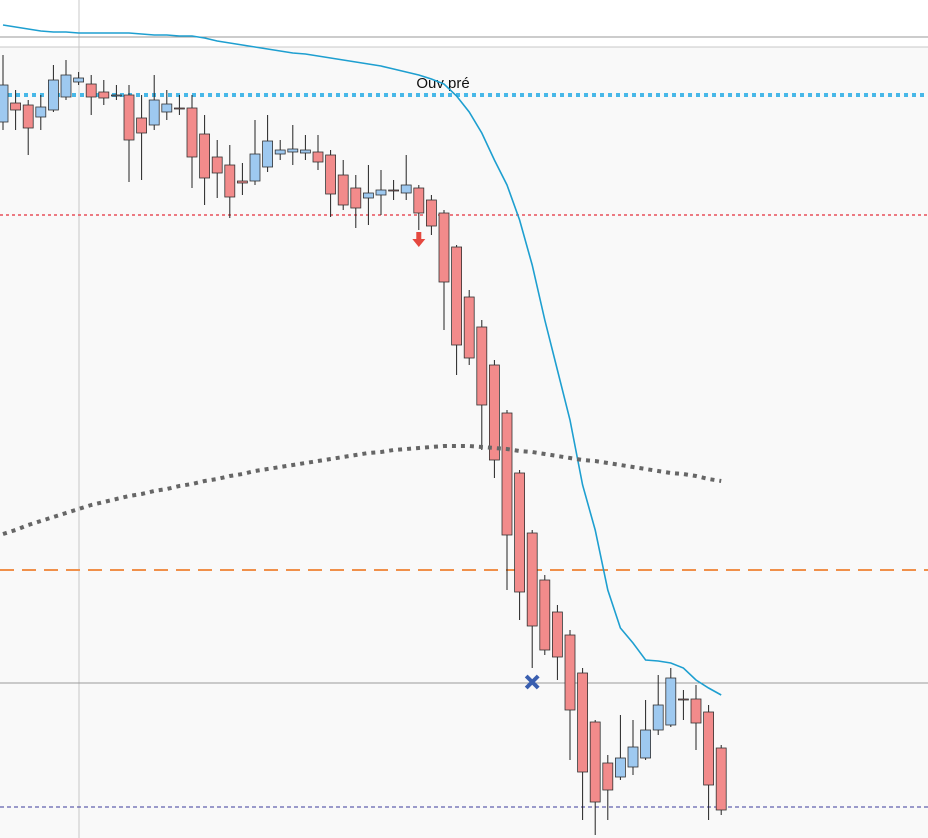  Describe the element at coordinates (532, 682) in the screenshot. I see `cross-marker` at that location.